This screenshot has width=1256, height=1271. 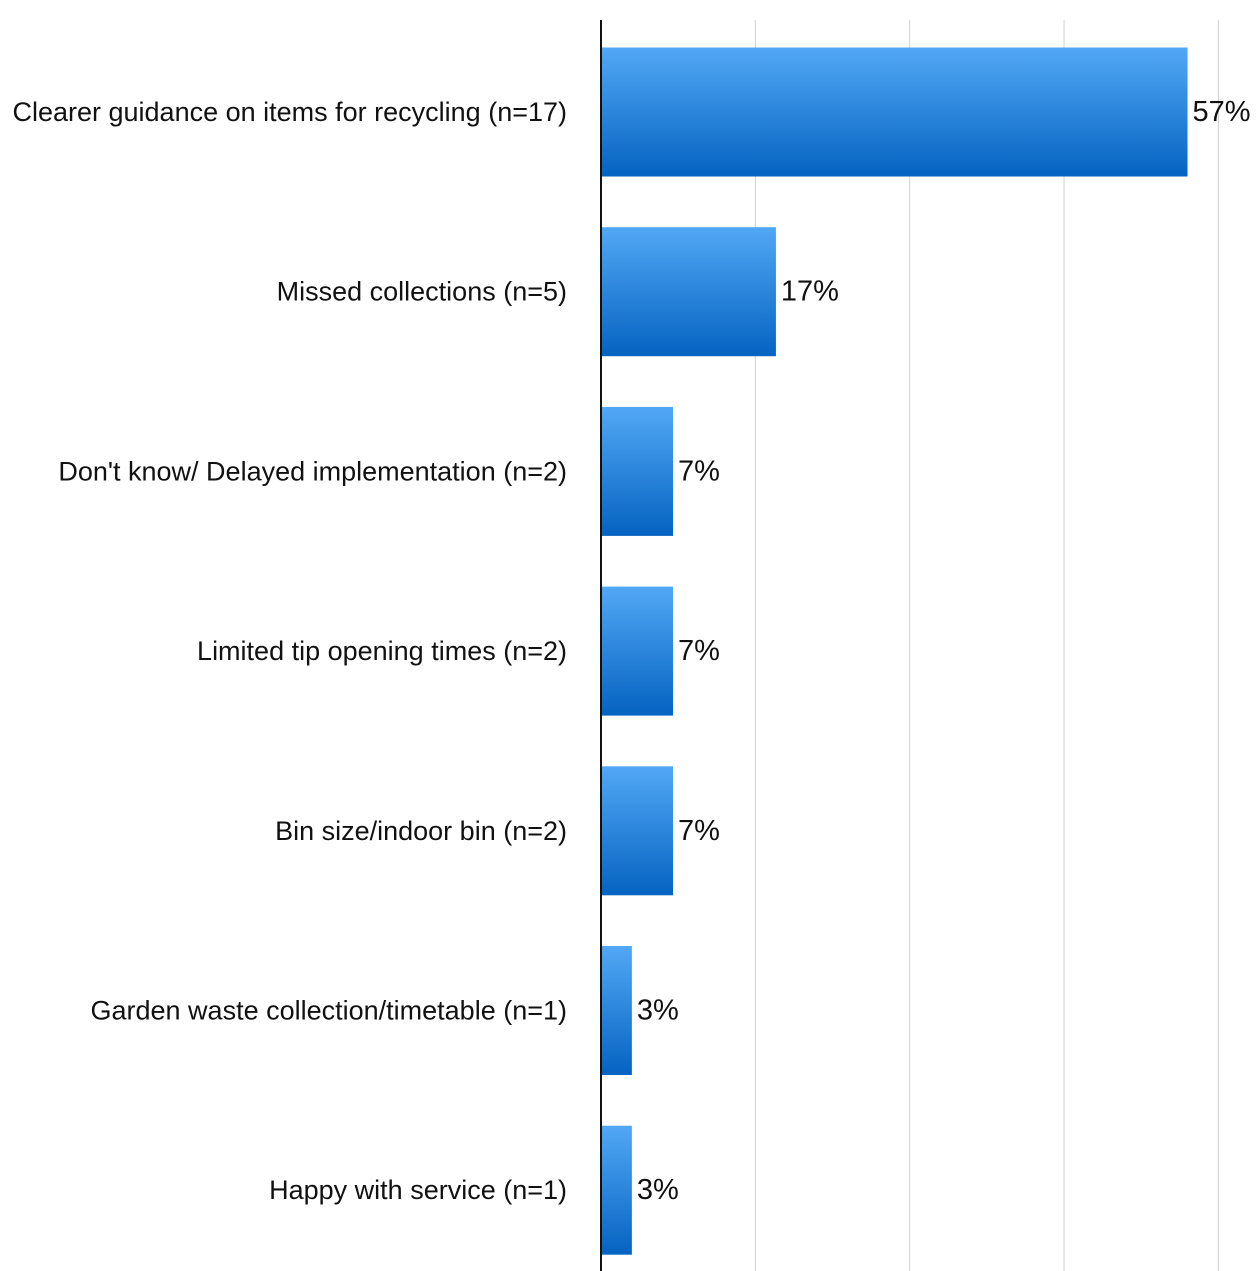 What do you see at coordinates (421, 831) in the screenshot?
I see `category-label: Bin size/indoor bin (n=2)` at bounding box center [421, 831].